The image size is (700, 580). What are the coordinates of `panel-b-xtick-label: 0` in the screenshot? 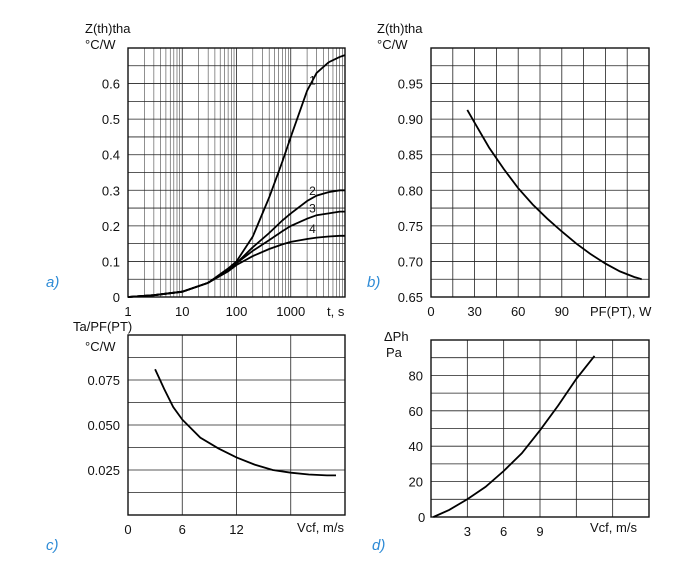 It's located at (430, 311).